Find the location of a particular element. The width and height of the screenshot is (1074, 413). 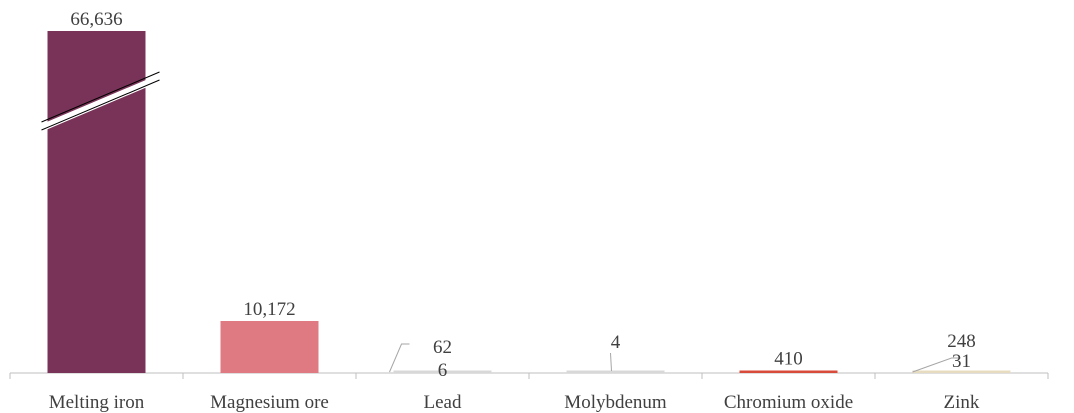

bar-molybdenum is located at coordinates (615, 371).